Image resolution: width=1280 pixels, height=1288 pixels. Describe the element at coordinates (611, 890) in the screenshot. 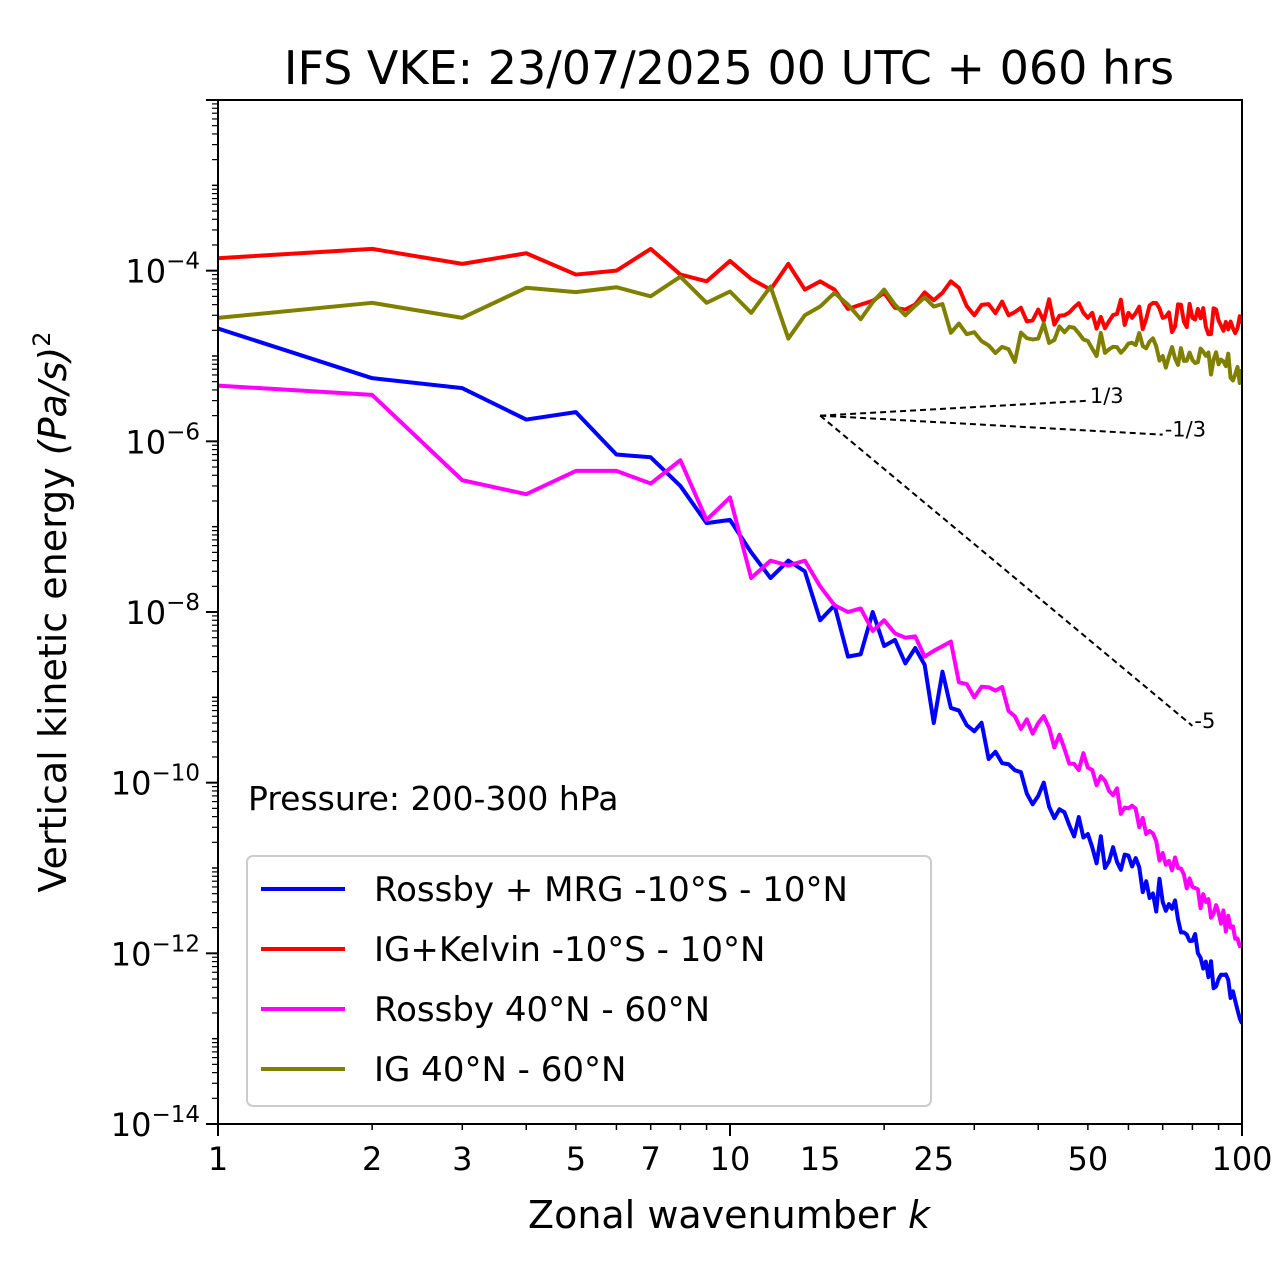

I see `legend-label: Rossby + MRG -10°S - 10°N` at that location.